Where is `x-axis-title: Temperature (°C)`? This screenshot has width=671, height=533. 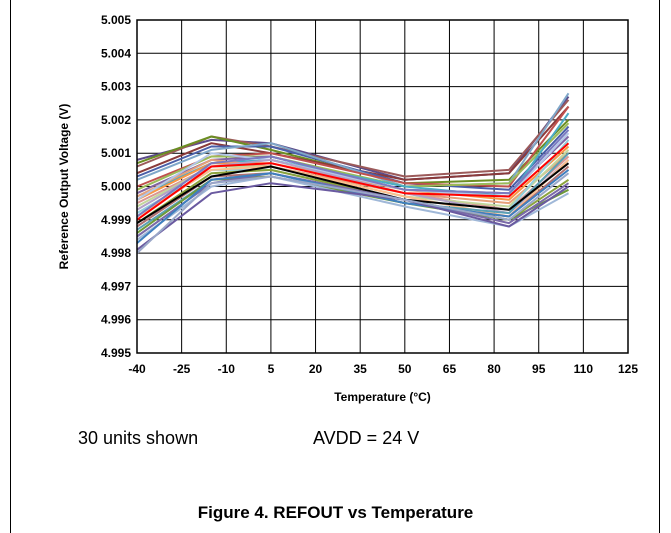
x-axis-title: Temperature (°C) is located at coordinates (382, 397).